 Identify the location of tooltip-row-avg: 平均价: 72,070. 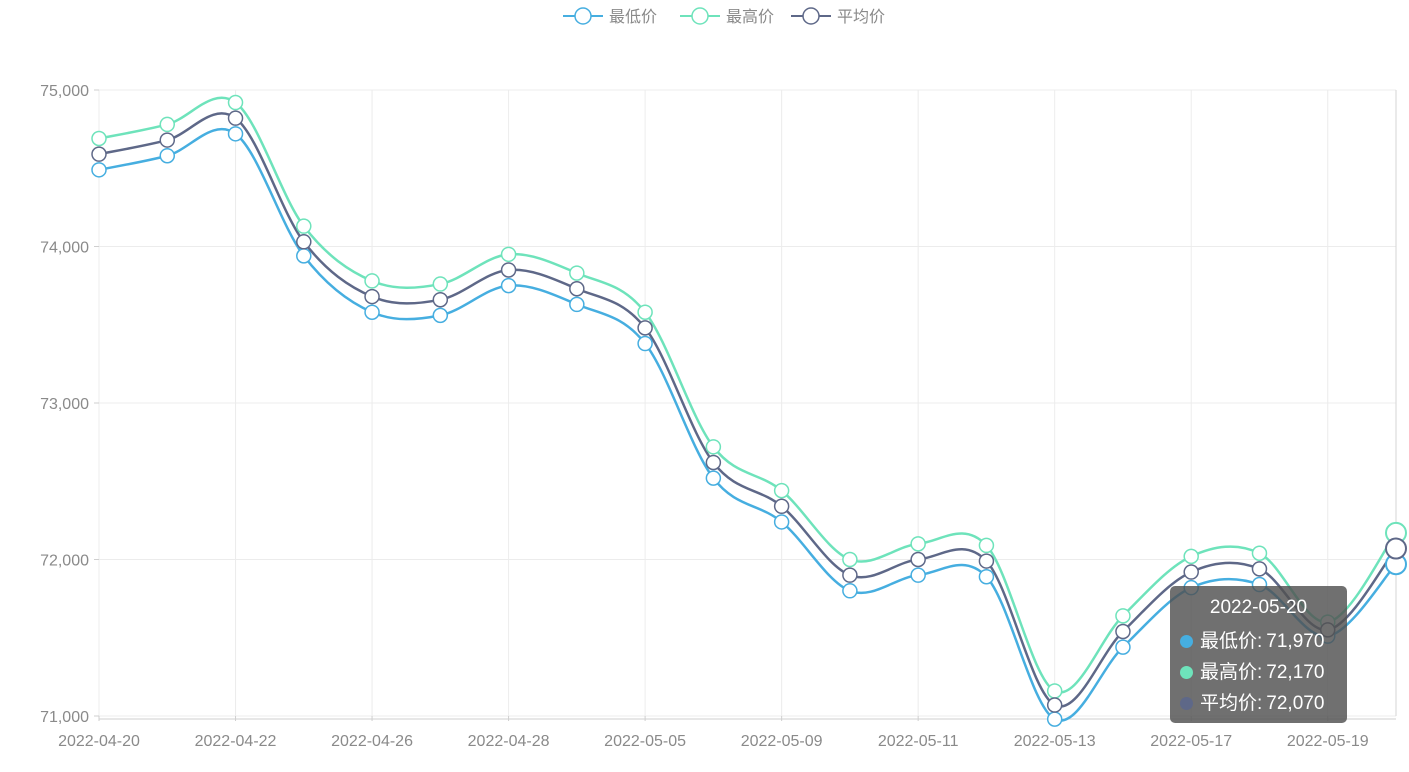
(1263, 703).